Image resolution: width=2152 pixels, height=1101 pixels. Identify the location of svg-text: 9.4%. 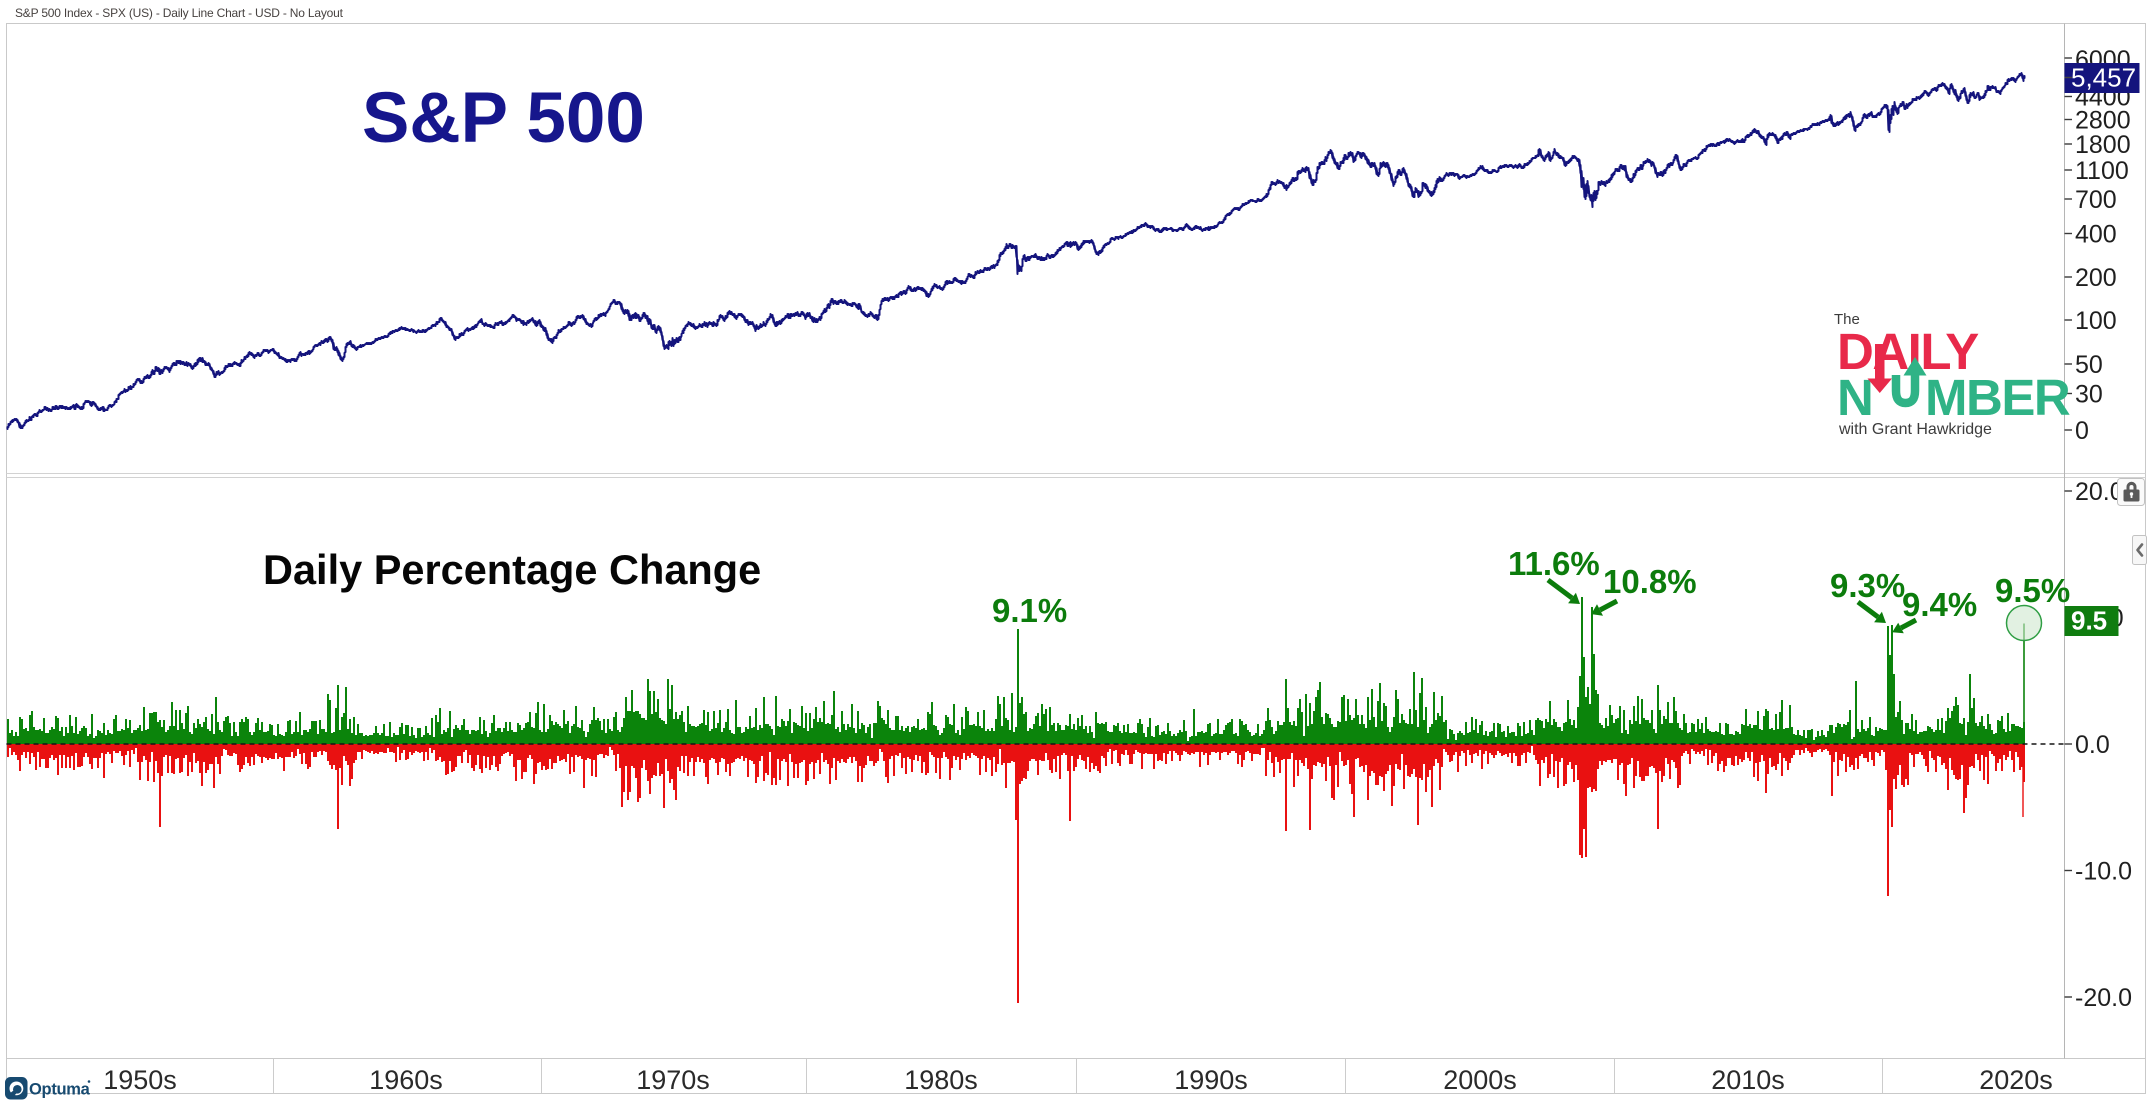
(1939, 604).